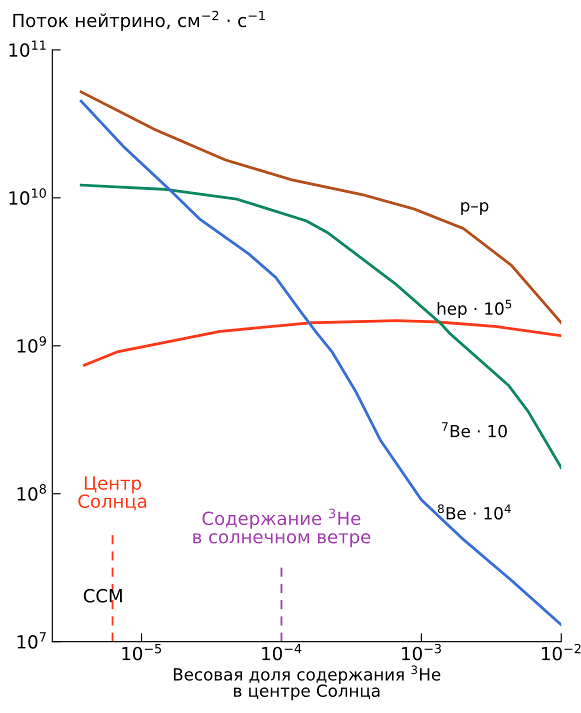 This screenshot has height=713, width=581. Describe the element at coordinates (421, 652) in the screenshot. I see `x-tick-label: 10$^{−3}$` at that location.